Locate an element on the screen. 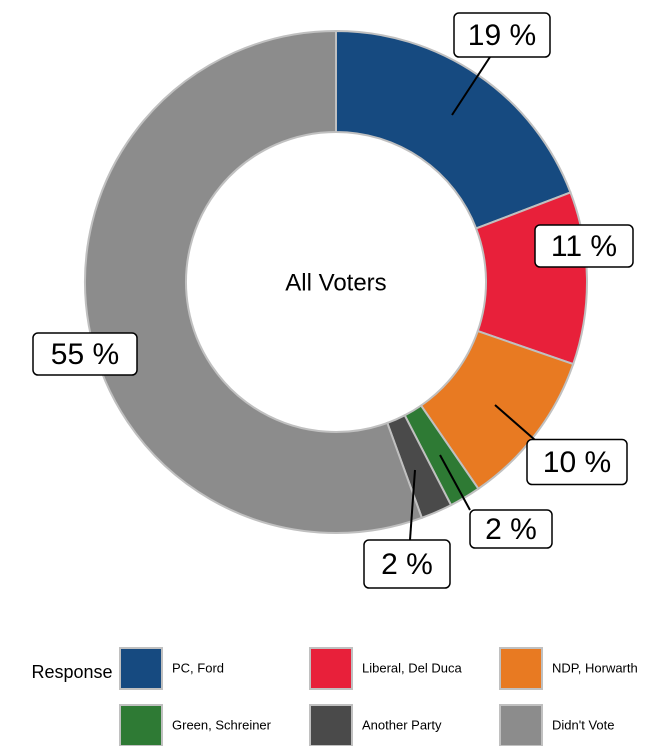  data-label: 19 % is located at coordinates (502, 35).